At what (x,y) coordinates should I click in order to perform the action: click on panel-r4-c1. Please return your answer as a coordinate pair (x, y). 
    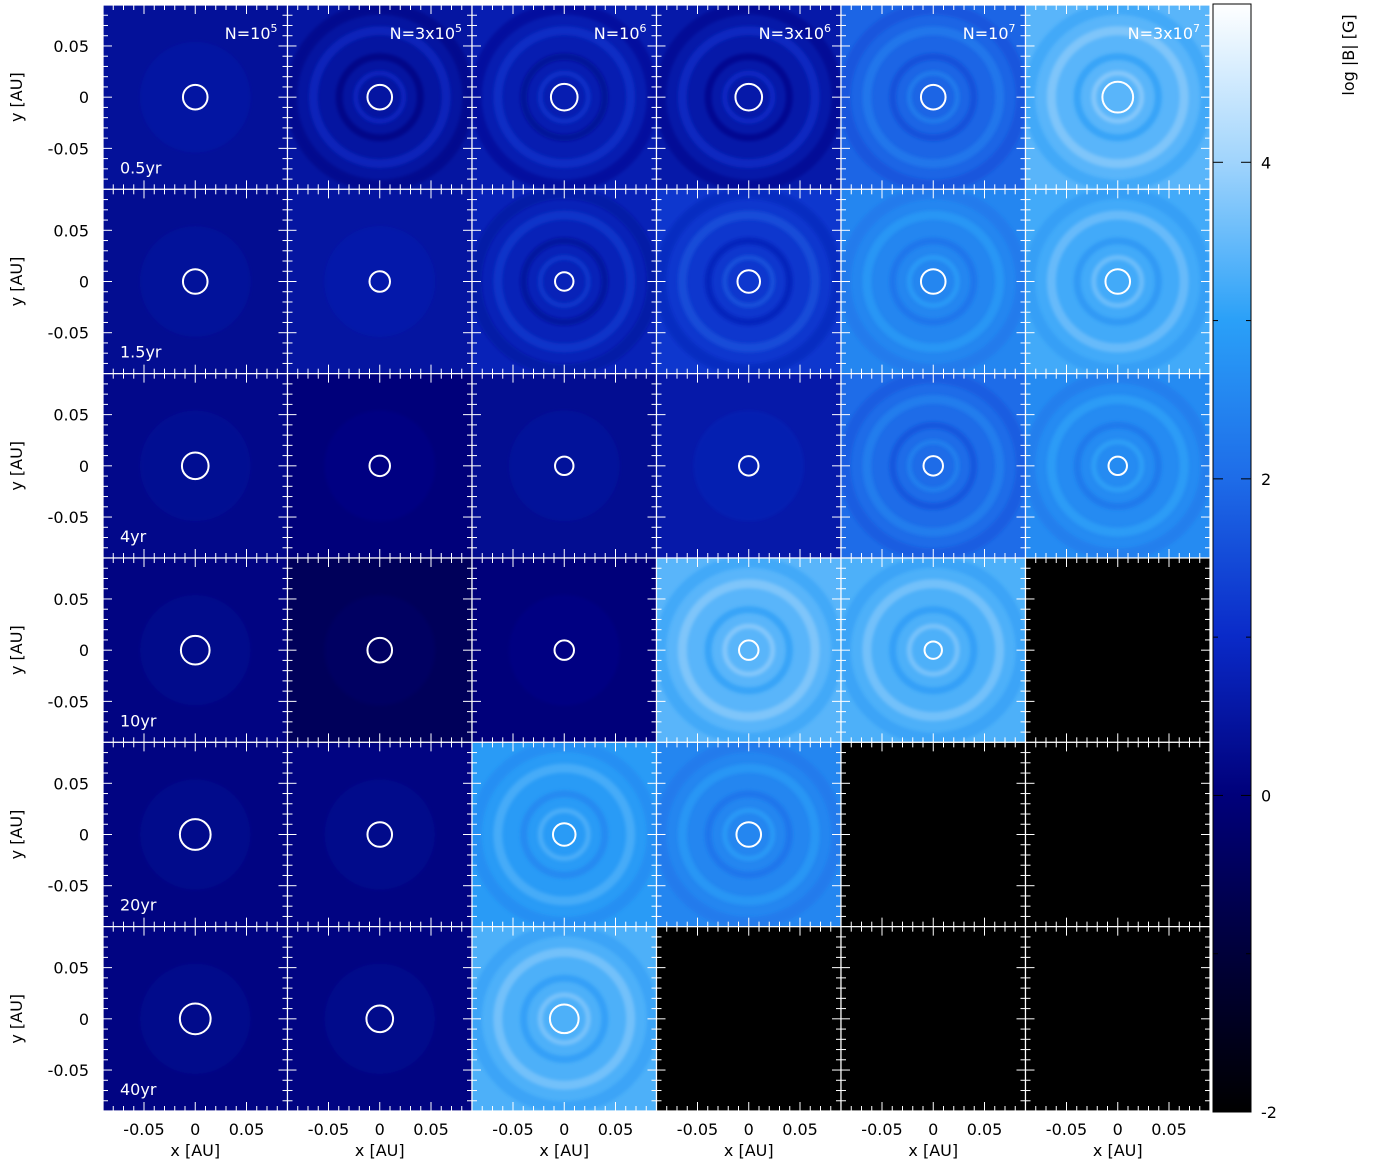
    Looking at the image, I should click on (379, 834).